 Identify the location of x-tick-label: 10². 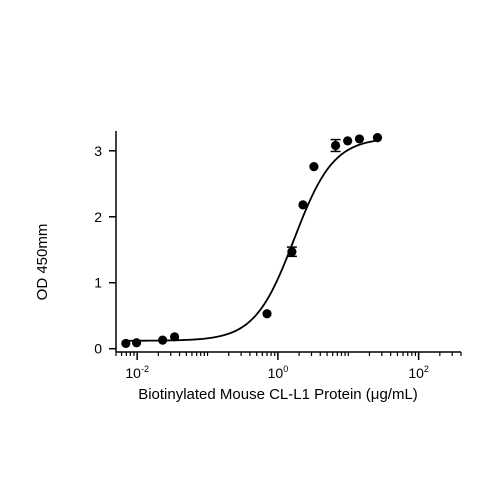
(418, 372).